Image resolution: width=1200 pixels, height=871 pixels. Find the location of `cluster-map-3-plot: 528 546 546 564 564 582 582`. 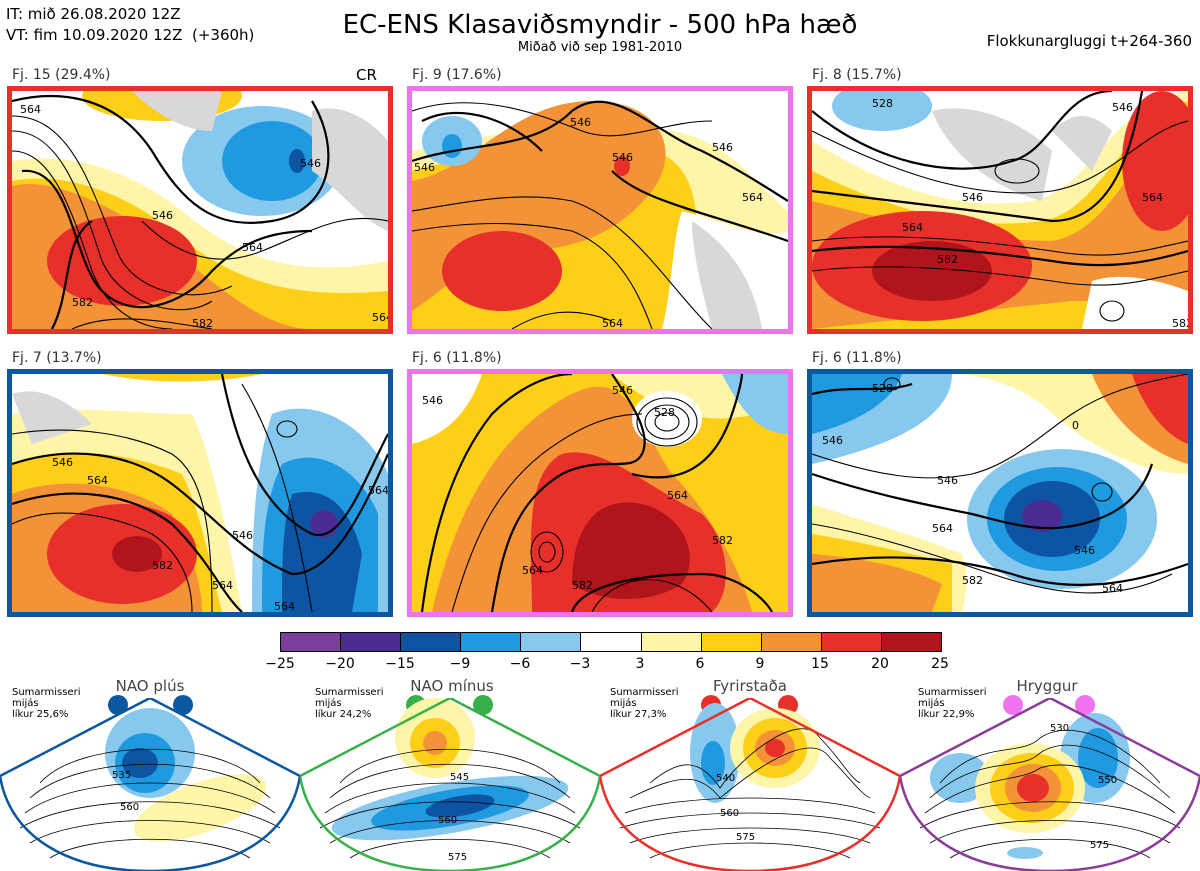

cluster-map-3-plot: 528 546 546 564 564 582 582 is located at coordinates (1000, 210).